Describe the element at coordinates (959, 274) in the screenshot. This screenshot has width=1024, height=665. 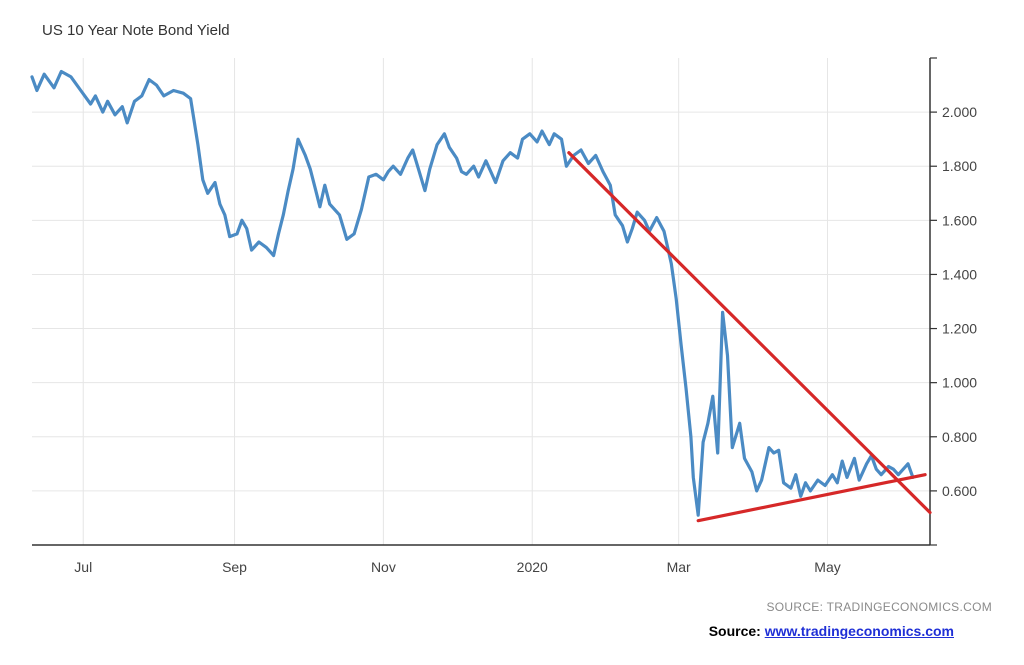
I see `y-tick-label: 1.400` at that location.